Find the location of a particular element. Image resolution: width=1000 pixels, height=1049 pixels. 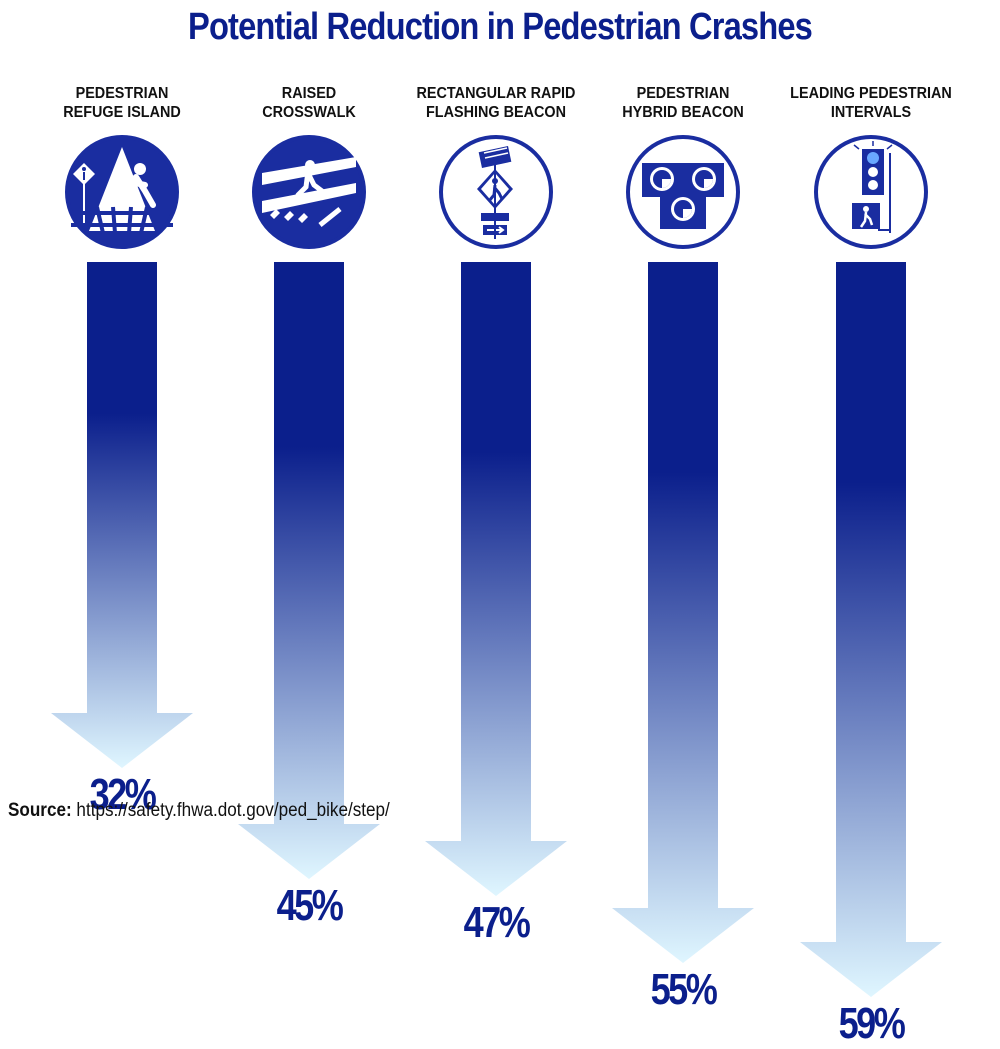

category-label: RECTANGULAR RAPID FLASHING BEACON is located at coordinates (496, 103).